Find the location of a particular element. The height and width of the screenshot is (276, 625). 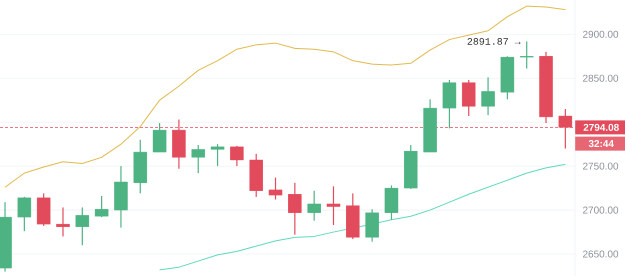

y-tick-label: 2850.00 is located at coordinates (600, 78).